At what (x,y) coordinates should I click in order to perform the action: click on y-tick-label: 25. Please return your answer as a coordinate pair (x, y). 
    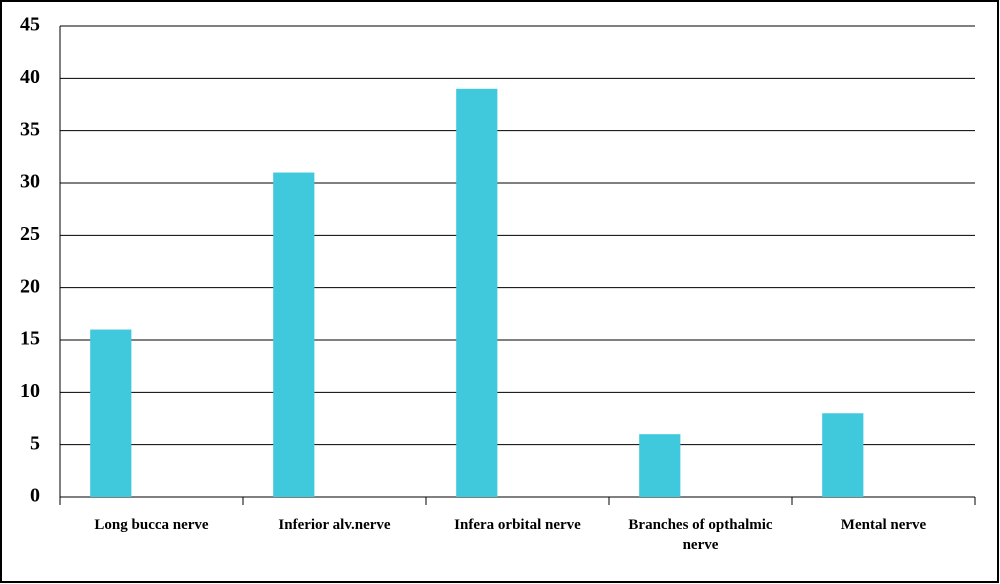
    Looking at the image, I should click on (30, 234).